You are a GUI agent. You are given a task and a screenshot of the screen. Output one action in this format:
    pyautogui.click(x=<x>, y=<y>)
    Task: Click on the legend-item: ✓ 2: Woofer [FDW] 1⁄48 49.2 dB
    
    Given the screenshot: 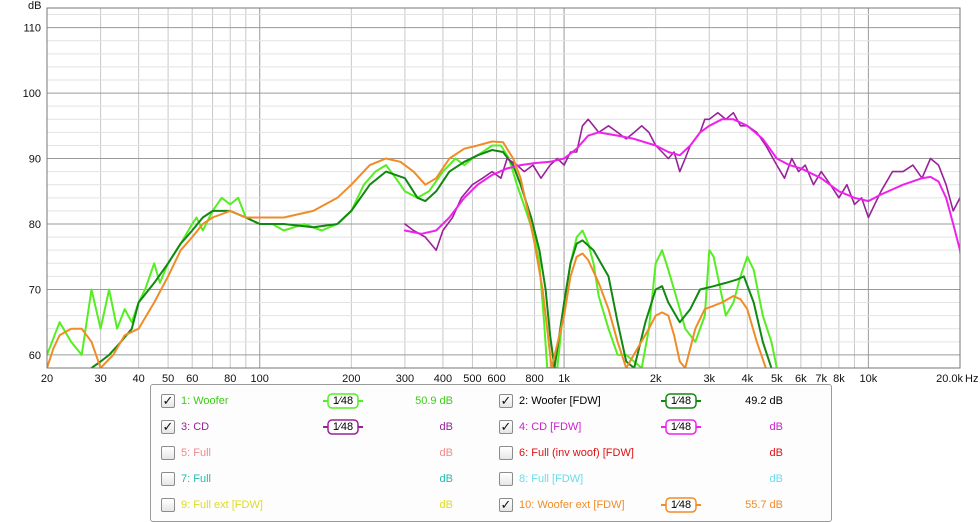 What is the action you would take?
    pyautogui.click(x=659, y=401)
    